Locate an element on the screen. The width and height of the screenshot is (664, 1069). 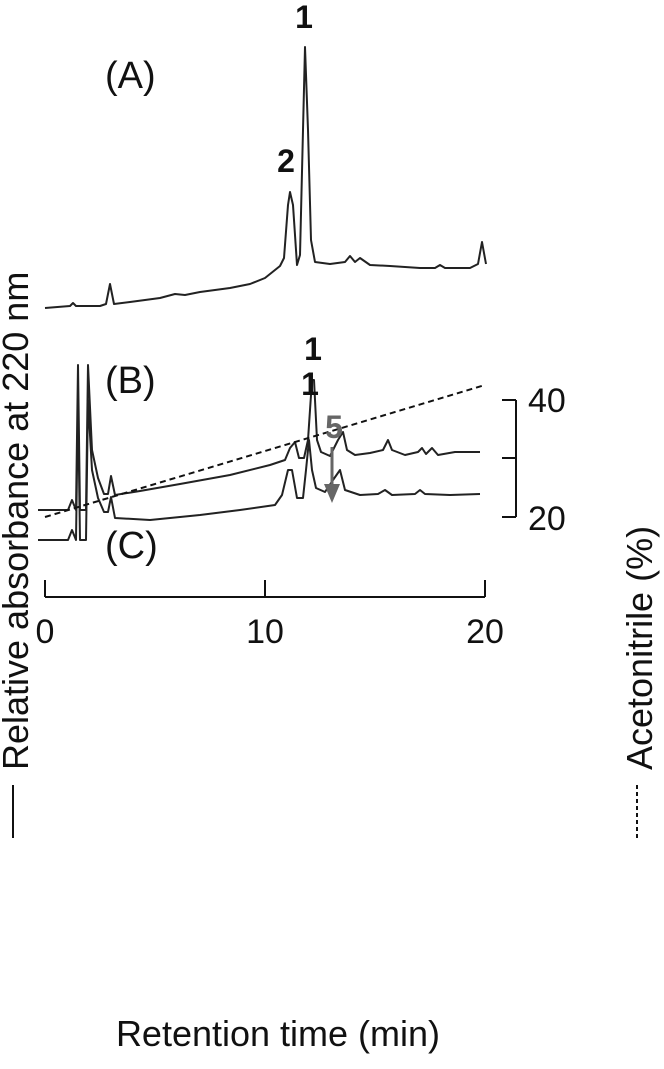
x-axis: 0 10 20 is located at coordinates (270, 615).